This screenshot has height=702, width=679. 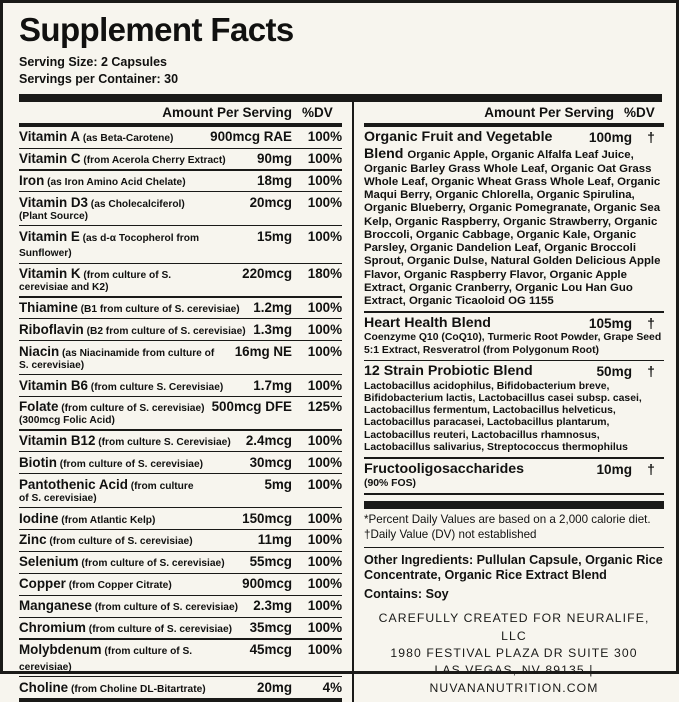 What do you see at coordinates (406, 594) in the screenshot?
I see `contains-allergen: Contains: Soy` at bounding box center [406, 594].